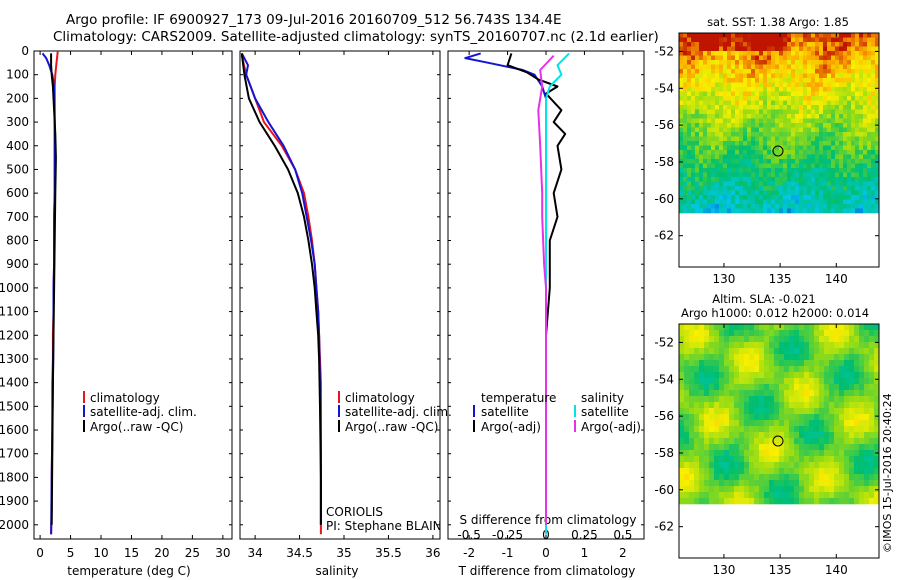 The width and height of the screenshot is (900, 580). I want to click on legend-title-temperature: temperature, so click(518, 398).